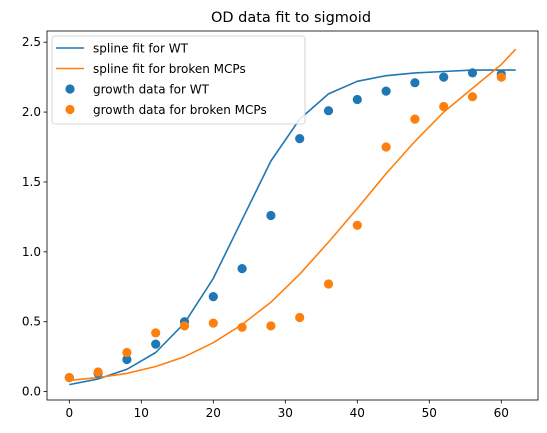 Image resolution: width=547 pixels, height=433 pixels. What do you see at coordinates (501, 413) in the screenshot?
I see `x-tick-label: 60` at bounding box center [501, 413].